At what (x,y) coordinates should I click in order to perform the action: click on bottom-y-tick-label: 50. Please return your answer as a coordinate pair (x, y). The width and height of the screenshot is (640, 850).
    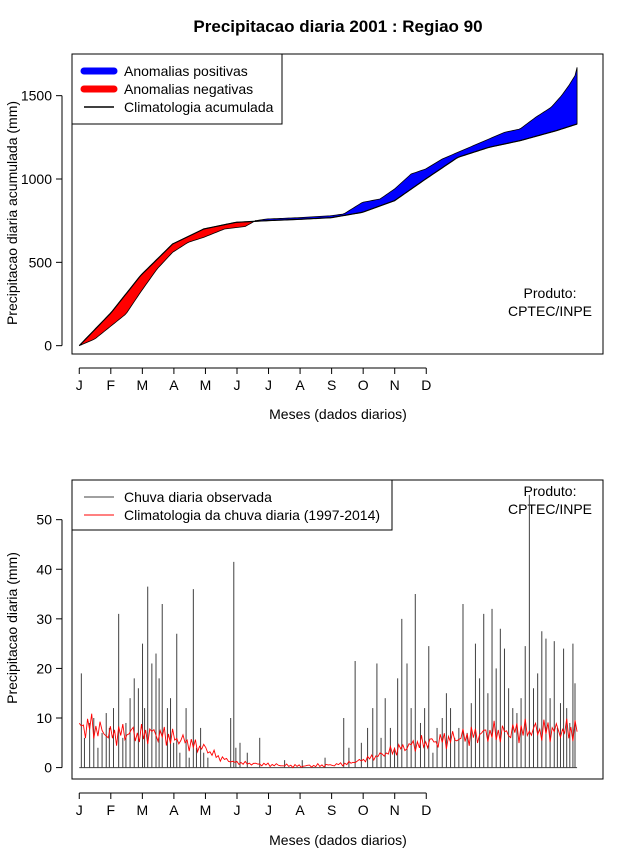
    Looking at the image, I should click on (44, 520).